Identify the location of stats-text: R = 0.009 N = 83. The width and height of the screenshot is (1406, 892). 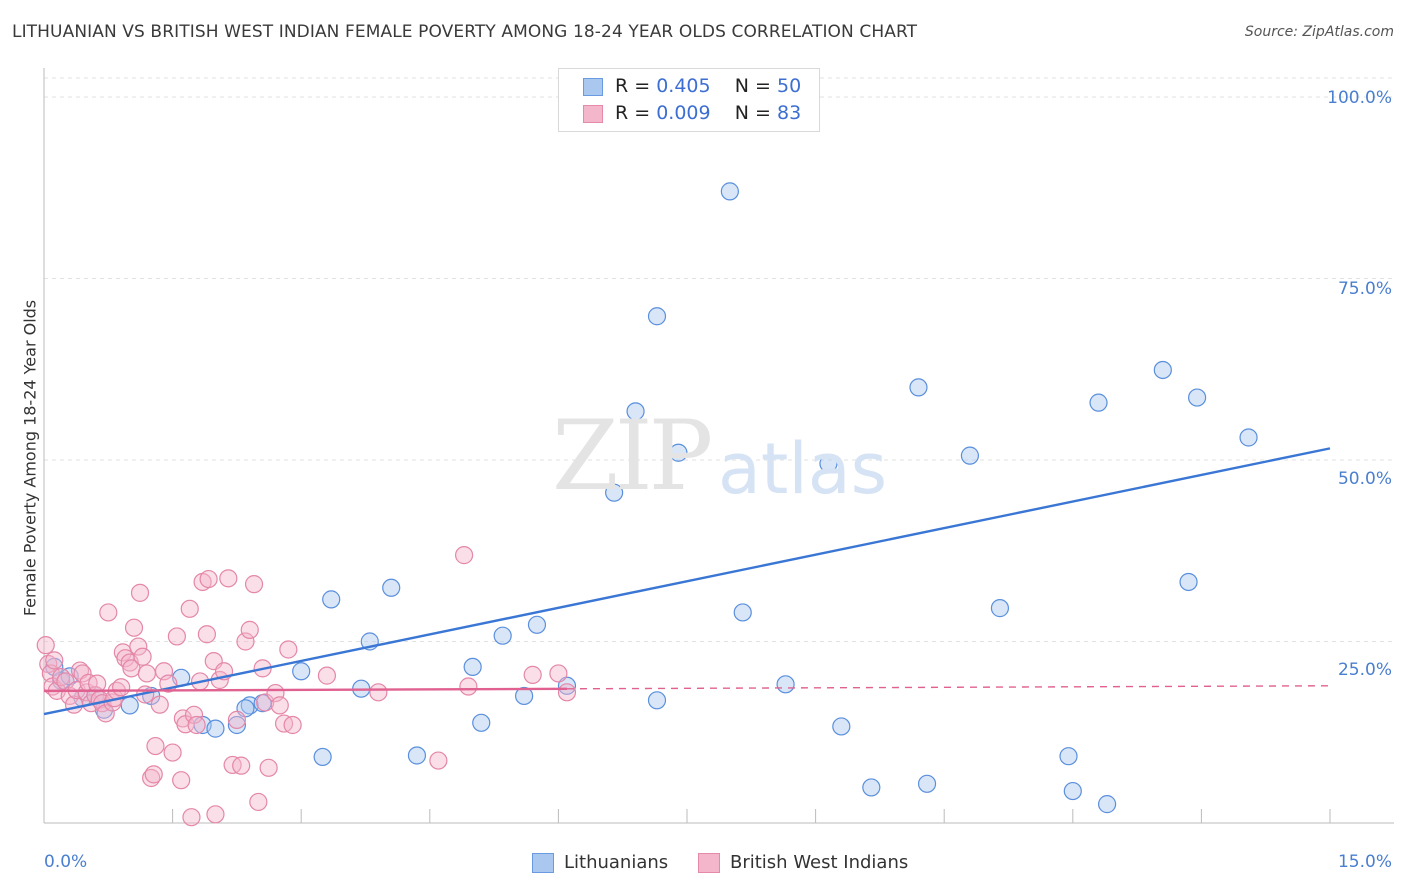
(708, 113).